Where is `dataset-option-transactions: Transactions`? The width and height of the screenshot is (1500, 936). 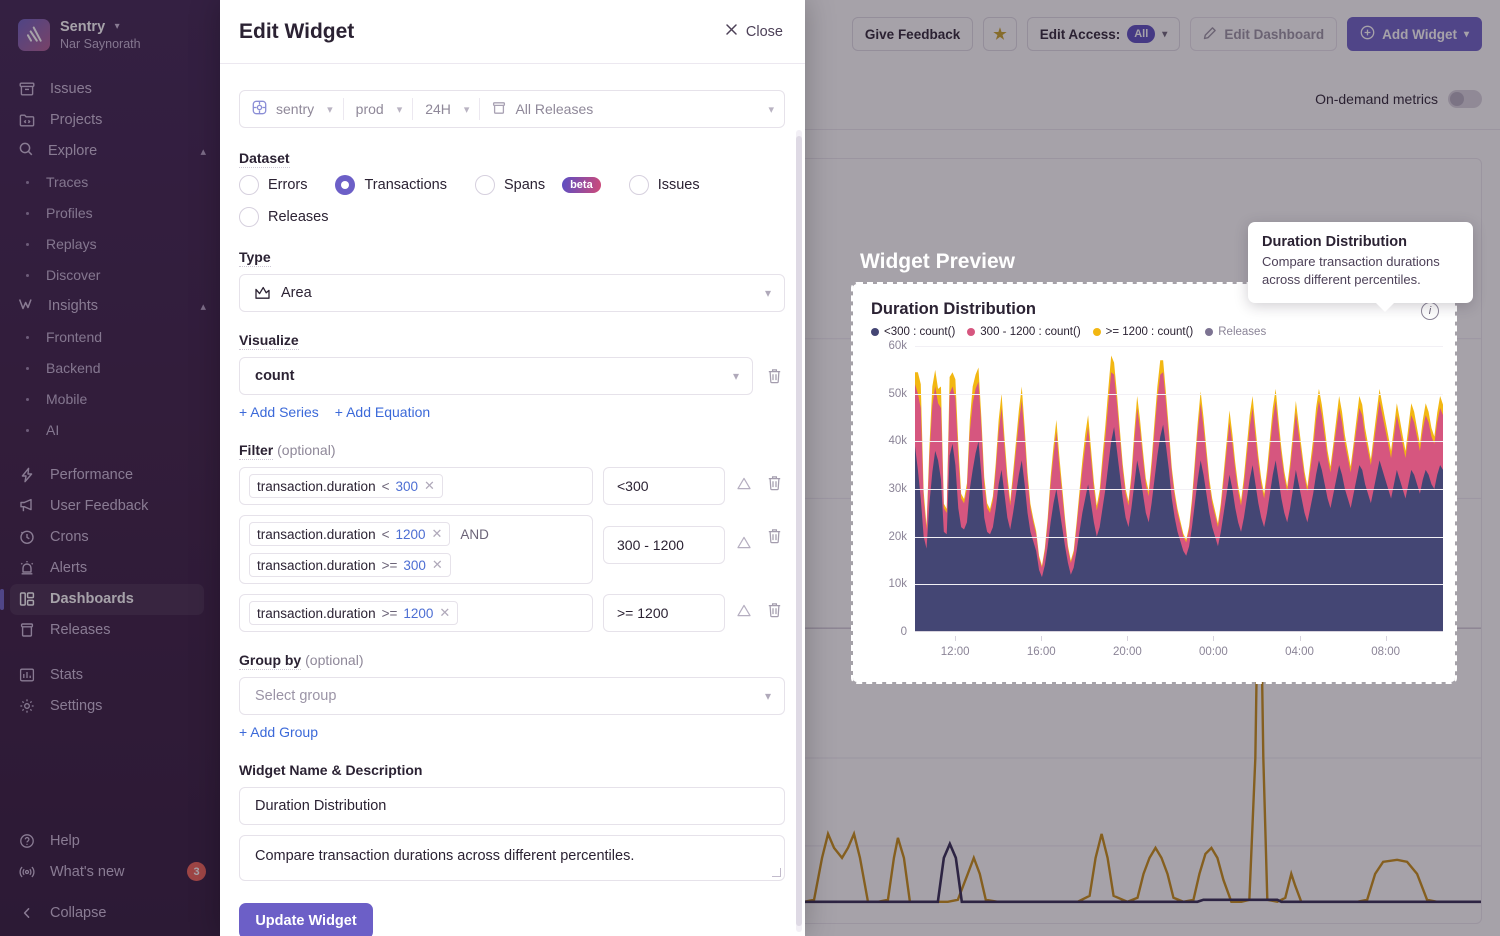
dataset-option-transactions: Transactions is located at coordinates (391, 185).